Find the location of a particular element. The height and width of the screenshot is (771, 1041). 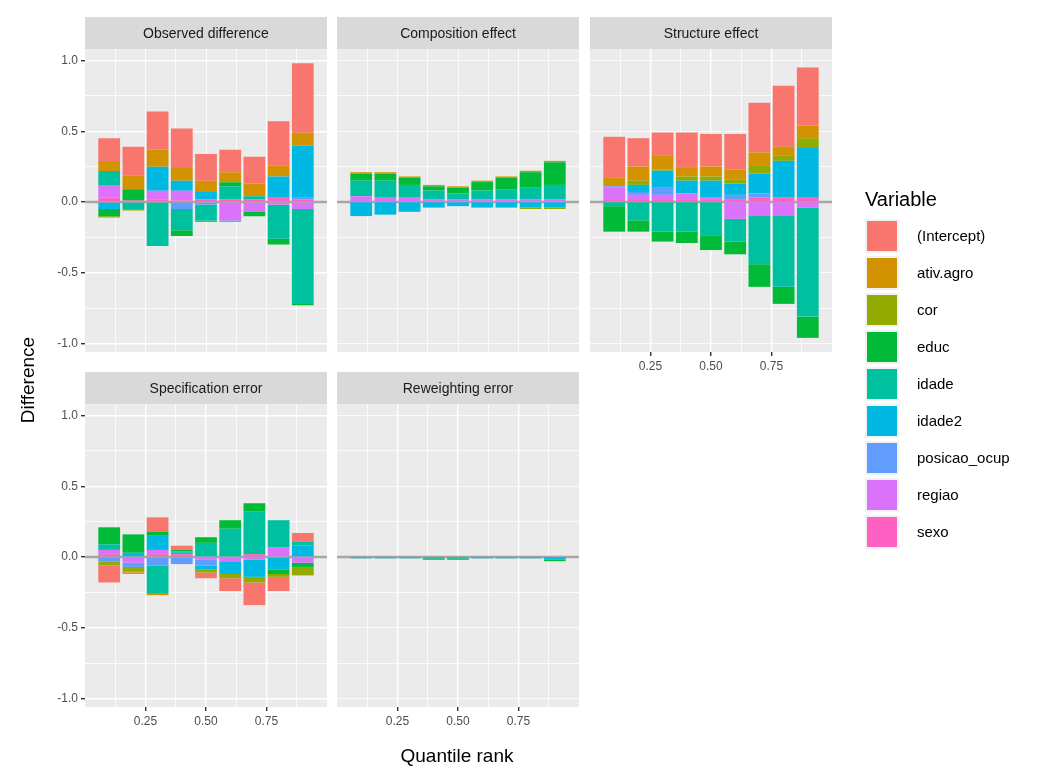

legend-label: (Intercept) is located at coordinates (951, 235).